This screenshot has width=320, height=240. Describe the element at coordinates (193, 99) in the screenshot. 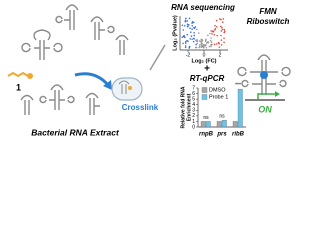

I see `y-tick-label: 5` at that location.